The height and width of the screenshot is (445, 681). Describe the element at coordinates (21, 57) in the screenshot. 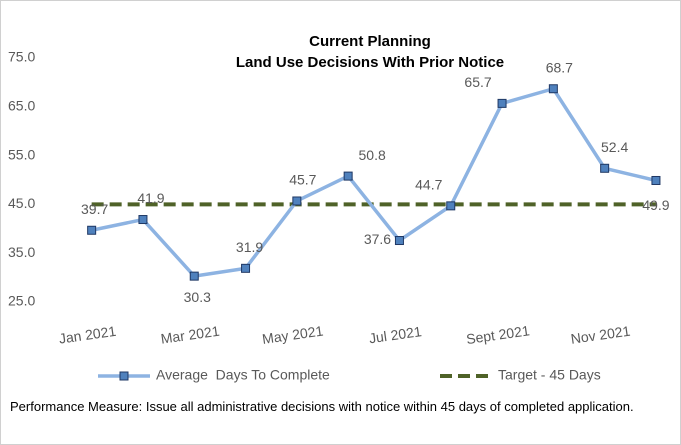

I see `y-tick-label: 75.0` at that location.